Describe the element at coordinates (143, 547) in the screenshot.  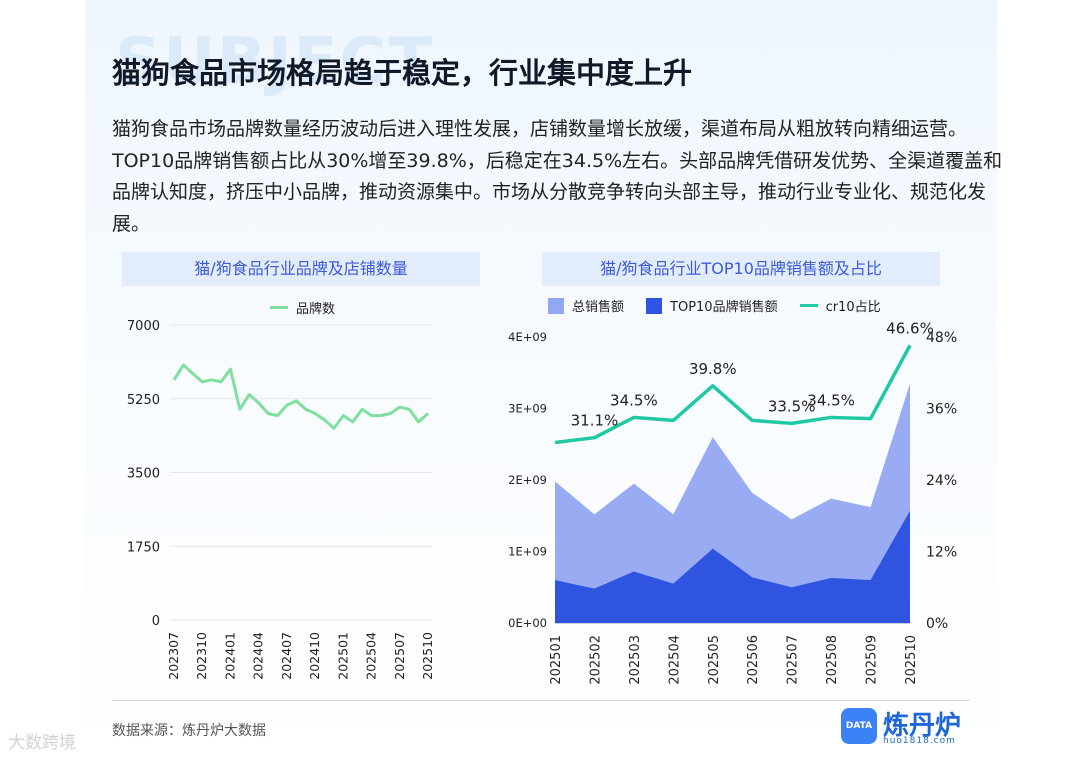
I see `y-tick-label: 1750` at that location.